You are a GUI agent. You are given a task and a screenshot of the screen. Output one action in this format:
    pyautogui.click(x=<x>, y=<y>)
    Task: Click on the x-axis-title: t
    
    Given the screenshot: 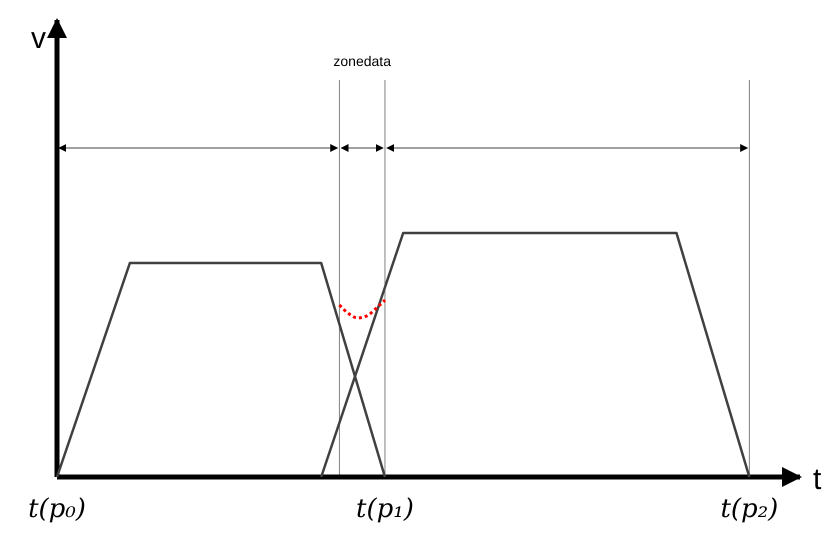 What is the action you would take?
    pyautogui.click(x=817, y=479)
    